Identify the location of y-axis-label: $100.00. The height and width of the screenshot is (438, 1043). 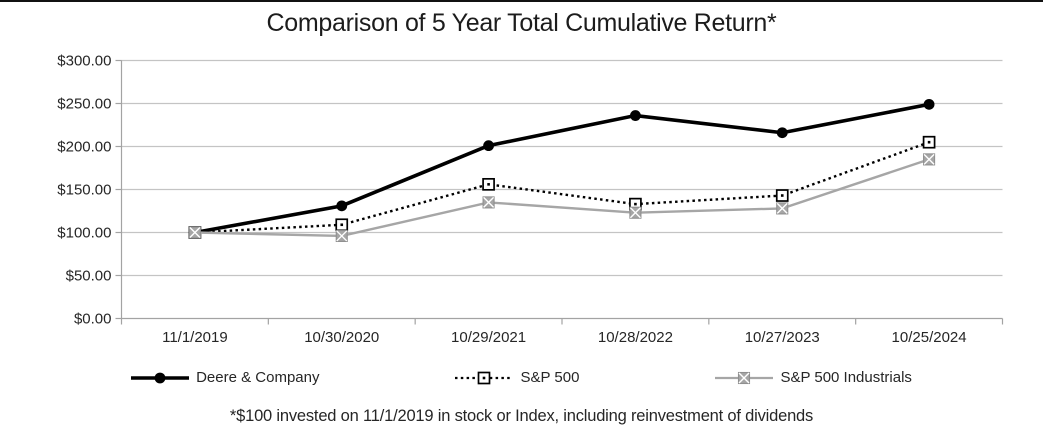
(84, 233).